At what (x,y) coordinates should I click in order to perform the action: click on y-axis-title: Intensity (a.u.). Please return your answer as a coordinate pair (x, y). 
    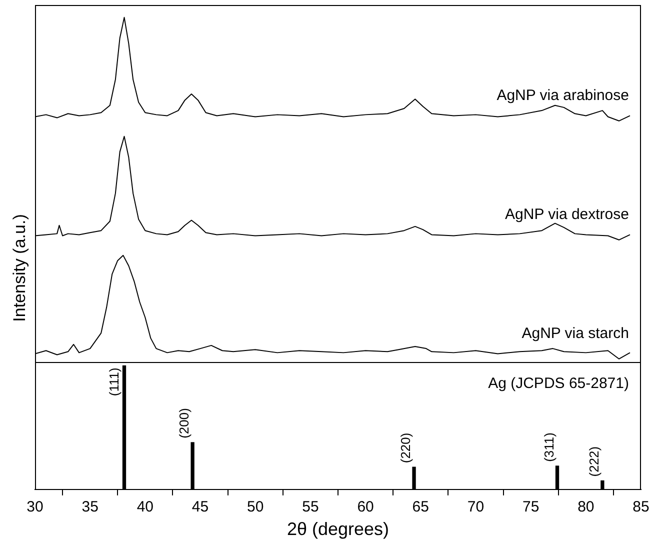
    Looking at the image, I should click on (20, 268).